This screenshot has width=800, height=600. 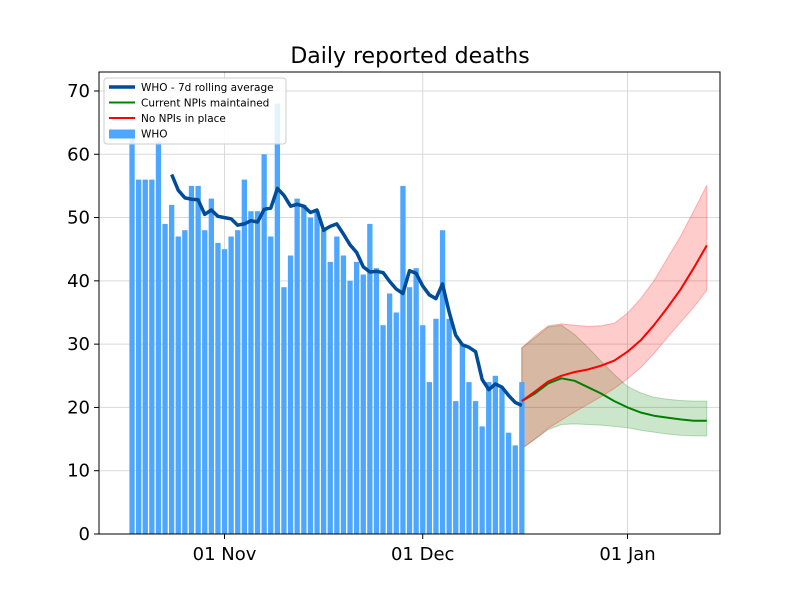 I want to click on uncertainty-bands, so click(x=614, y=317).